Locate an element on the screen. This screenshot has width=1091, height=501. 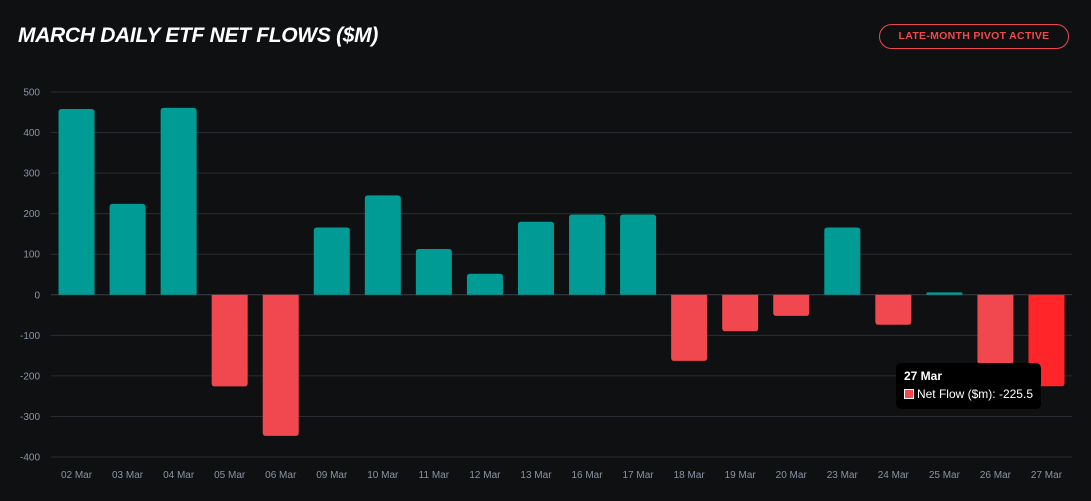
y-tick-label: 200 is located at coordinates (31, 214).